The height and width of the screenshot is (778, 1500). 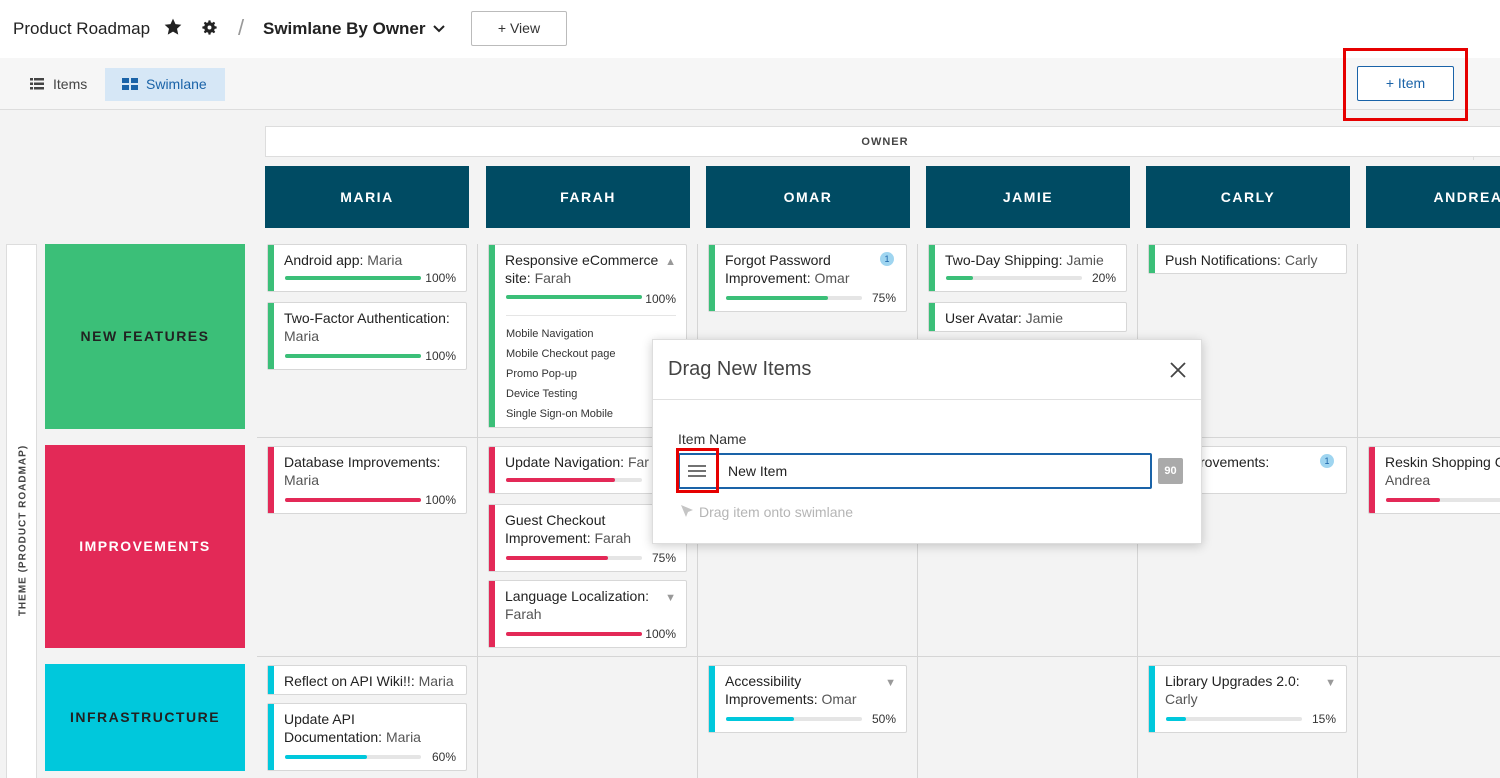 I want to click on remaining-count-badge: 90, so click(x=1170, y=471).